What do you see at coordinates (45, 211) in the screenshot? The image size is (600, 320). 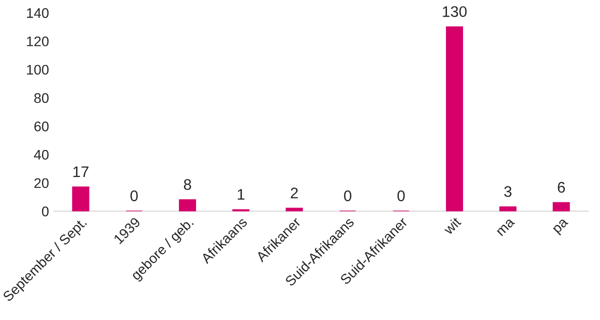 I see `y-tick-label: 0` at bounding box center [45, 211].